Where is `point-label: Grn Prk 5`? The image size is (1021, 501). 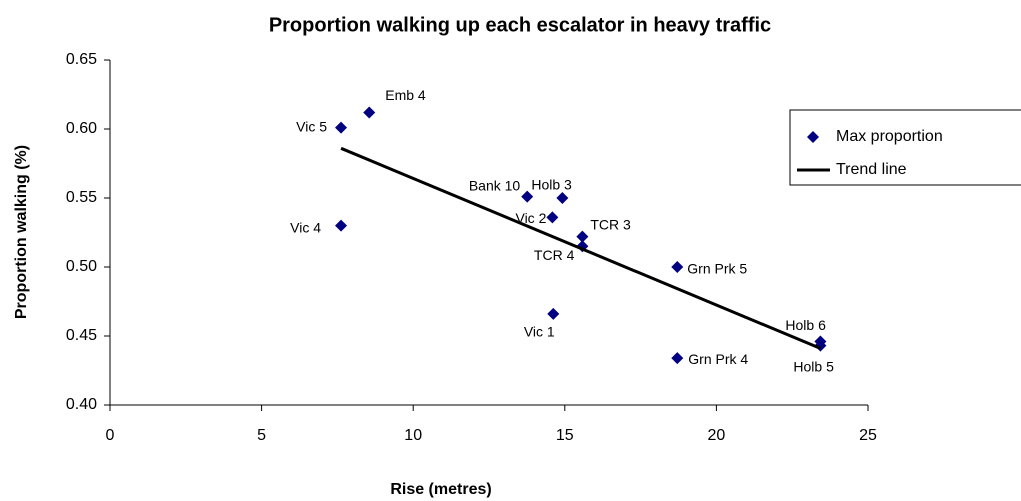 point-label: Grn Prk 5 is located at coordinates (717, 269).